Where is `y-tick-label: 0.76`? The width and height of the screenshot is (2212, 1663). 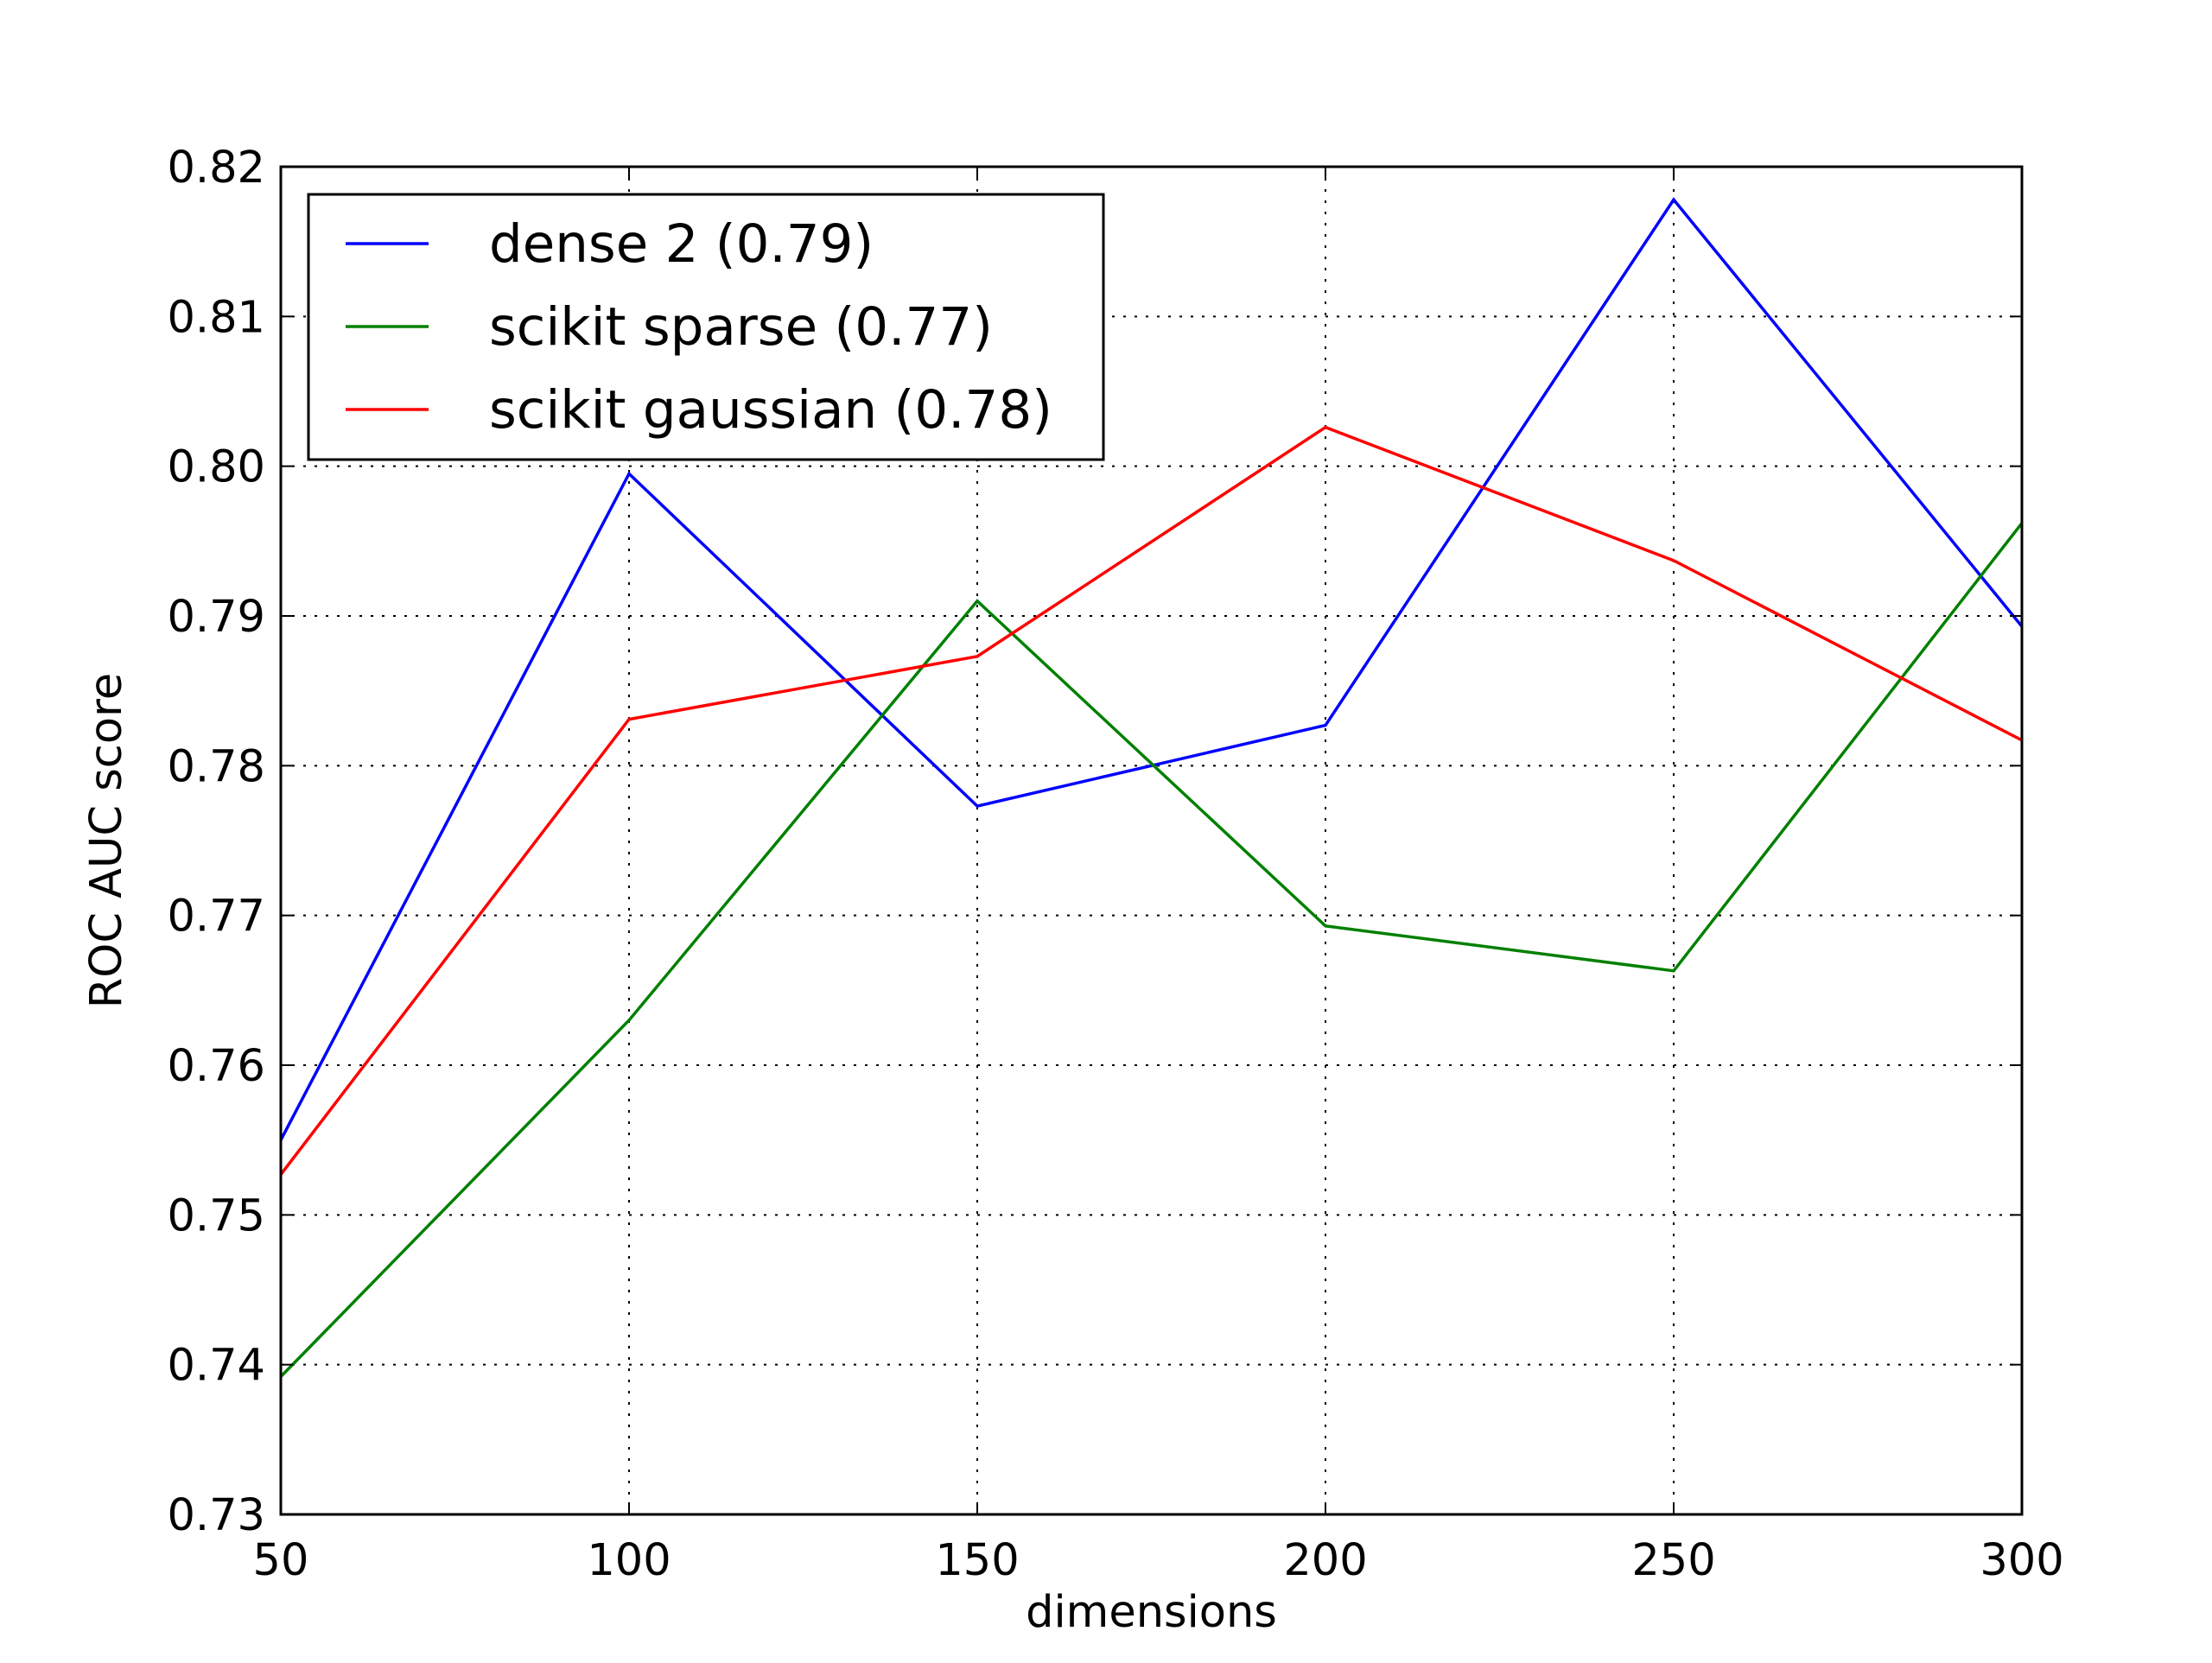 y-tick-label: 0.76 is located at coordinates (216, 1067).